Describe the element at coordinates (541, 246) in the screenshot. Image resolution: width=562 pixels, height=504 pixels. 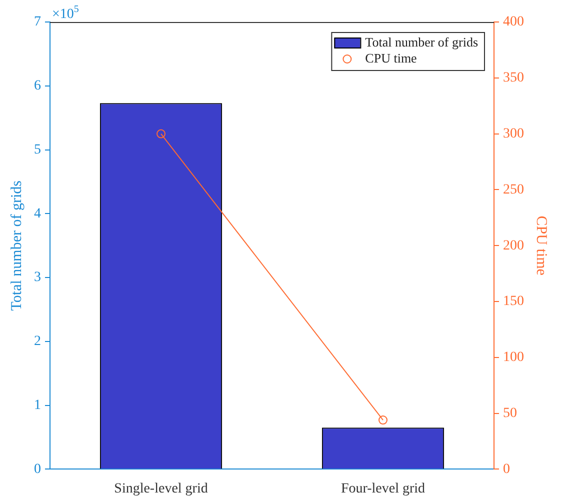
I see `y2-axis-title: CPU time` at that location.